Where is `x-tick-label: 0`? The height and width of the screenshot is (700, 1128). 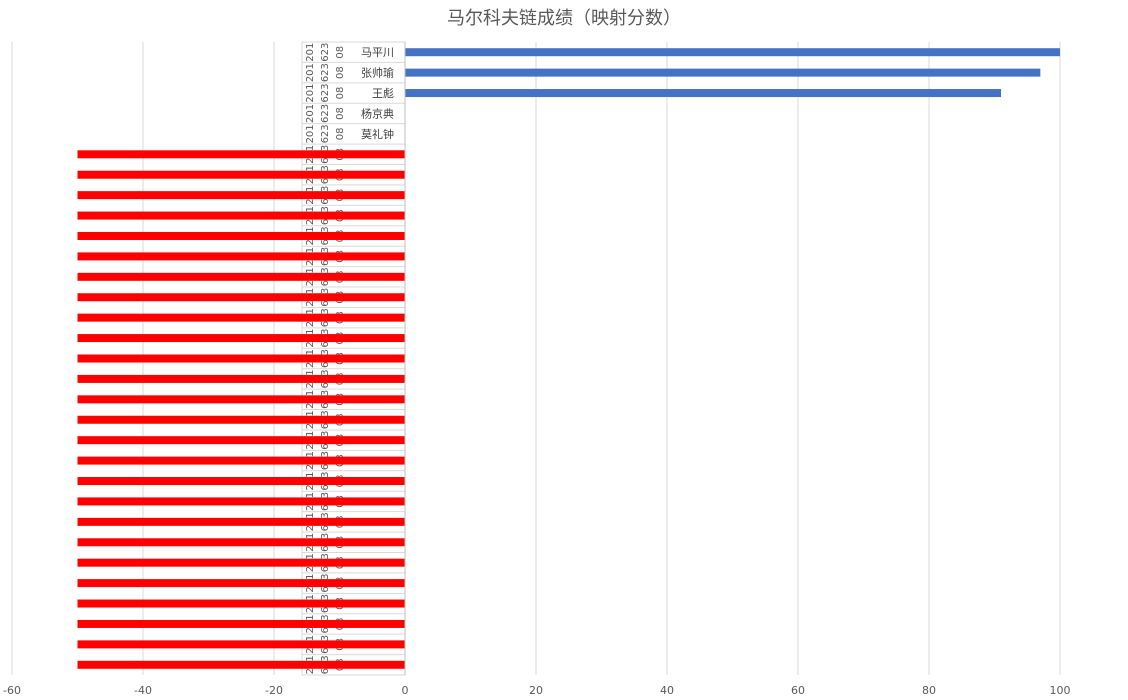
x-tick-label: 0 is located at coordinates (405, 690).